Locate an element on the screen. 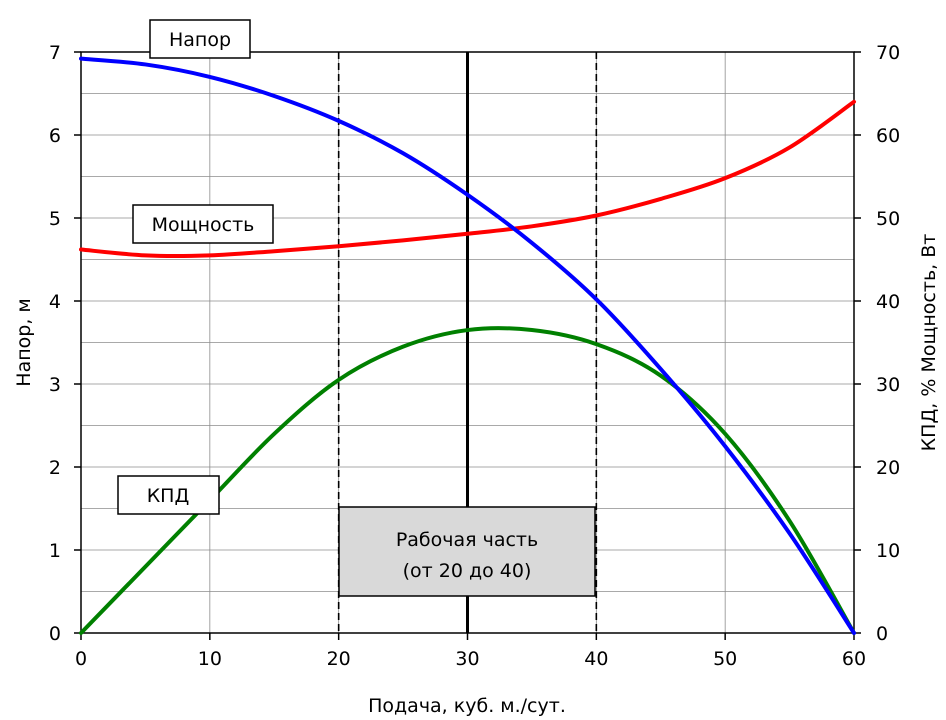 The width and height of the screenshot is (946, 720). x-axis-title: Подача, куб. м./сут. is located at coordinates (467, 706).